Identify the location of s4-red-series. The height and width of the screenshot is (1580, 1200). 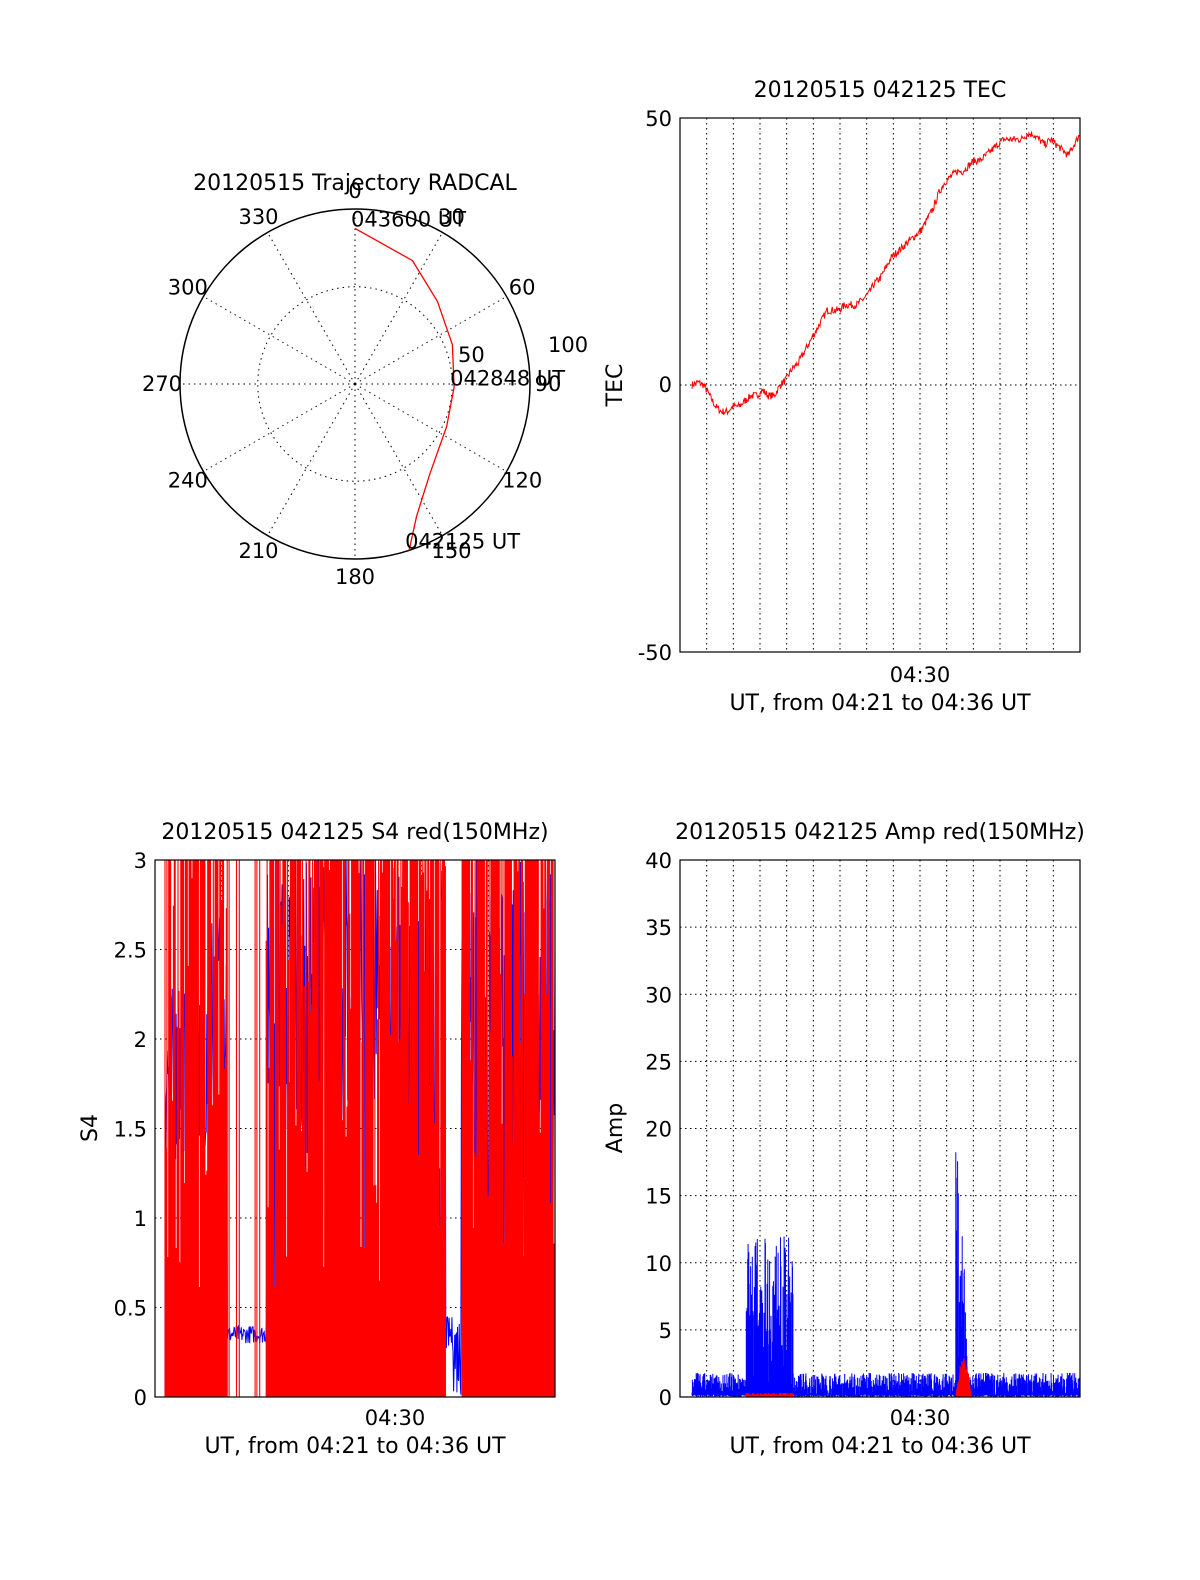
(359, 1128).